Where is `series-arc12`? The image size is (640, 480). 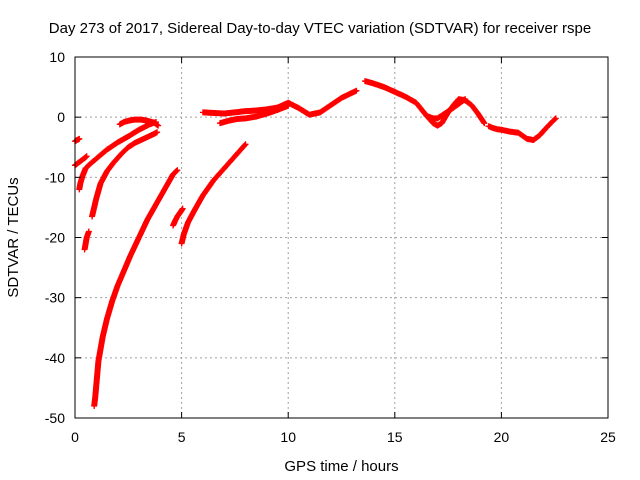 series-arc12 is located at coordinates (424, 103).